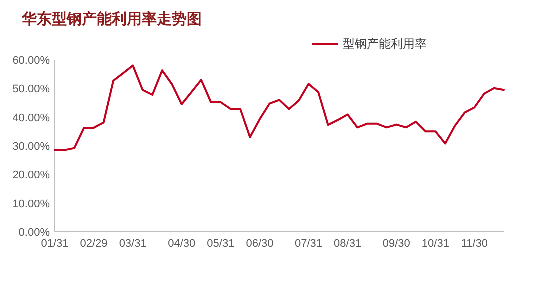  Describe the element at coordinates (55, 244) in the screenshot. I see `xtick: 01/31` at that location.